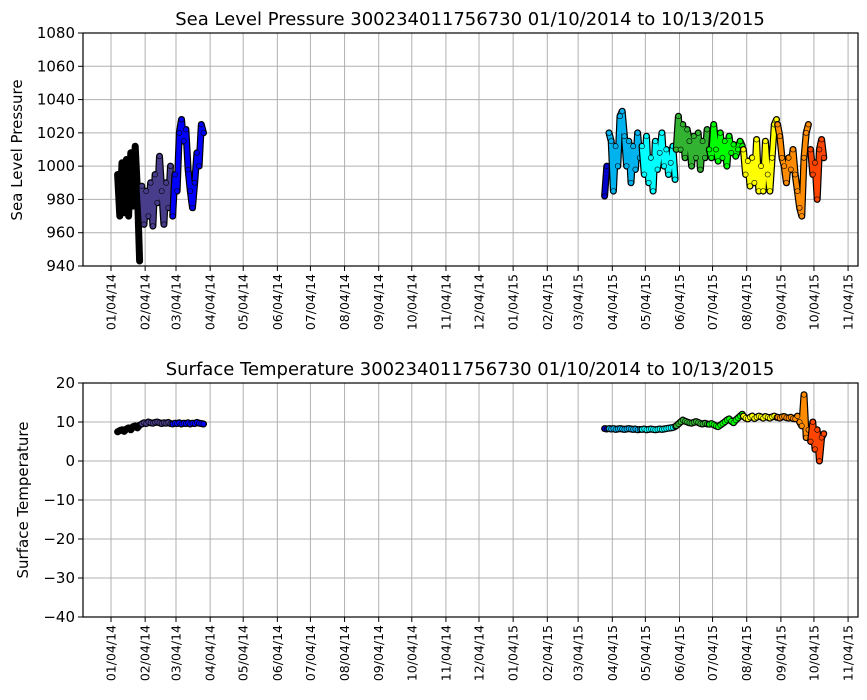  Describe the element at coordinates (243, 653) in the screenshot. I see `x-tick-label: 05/04/14` at that location.